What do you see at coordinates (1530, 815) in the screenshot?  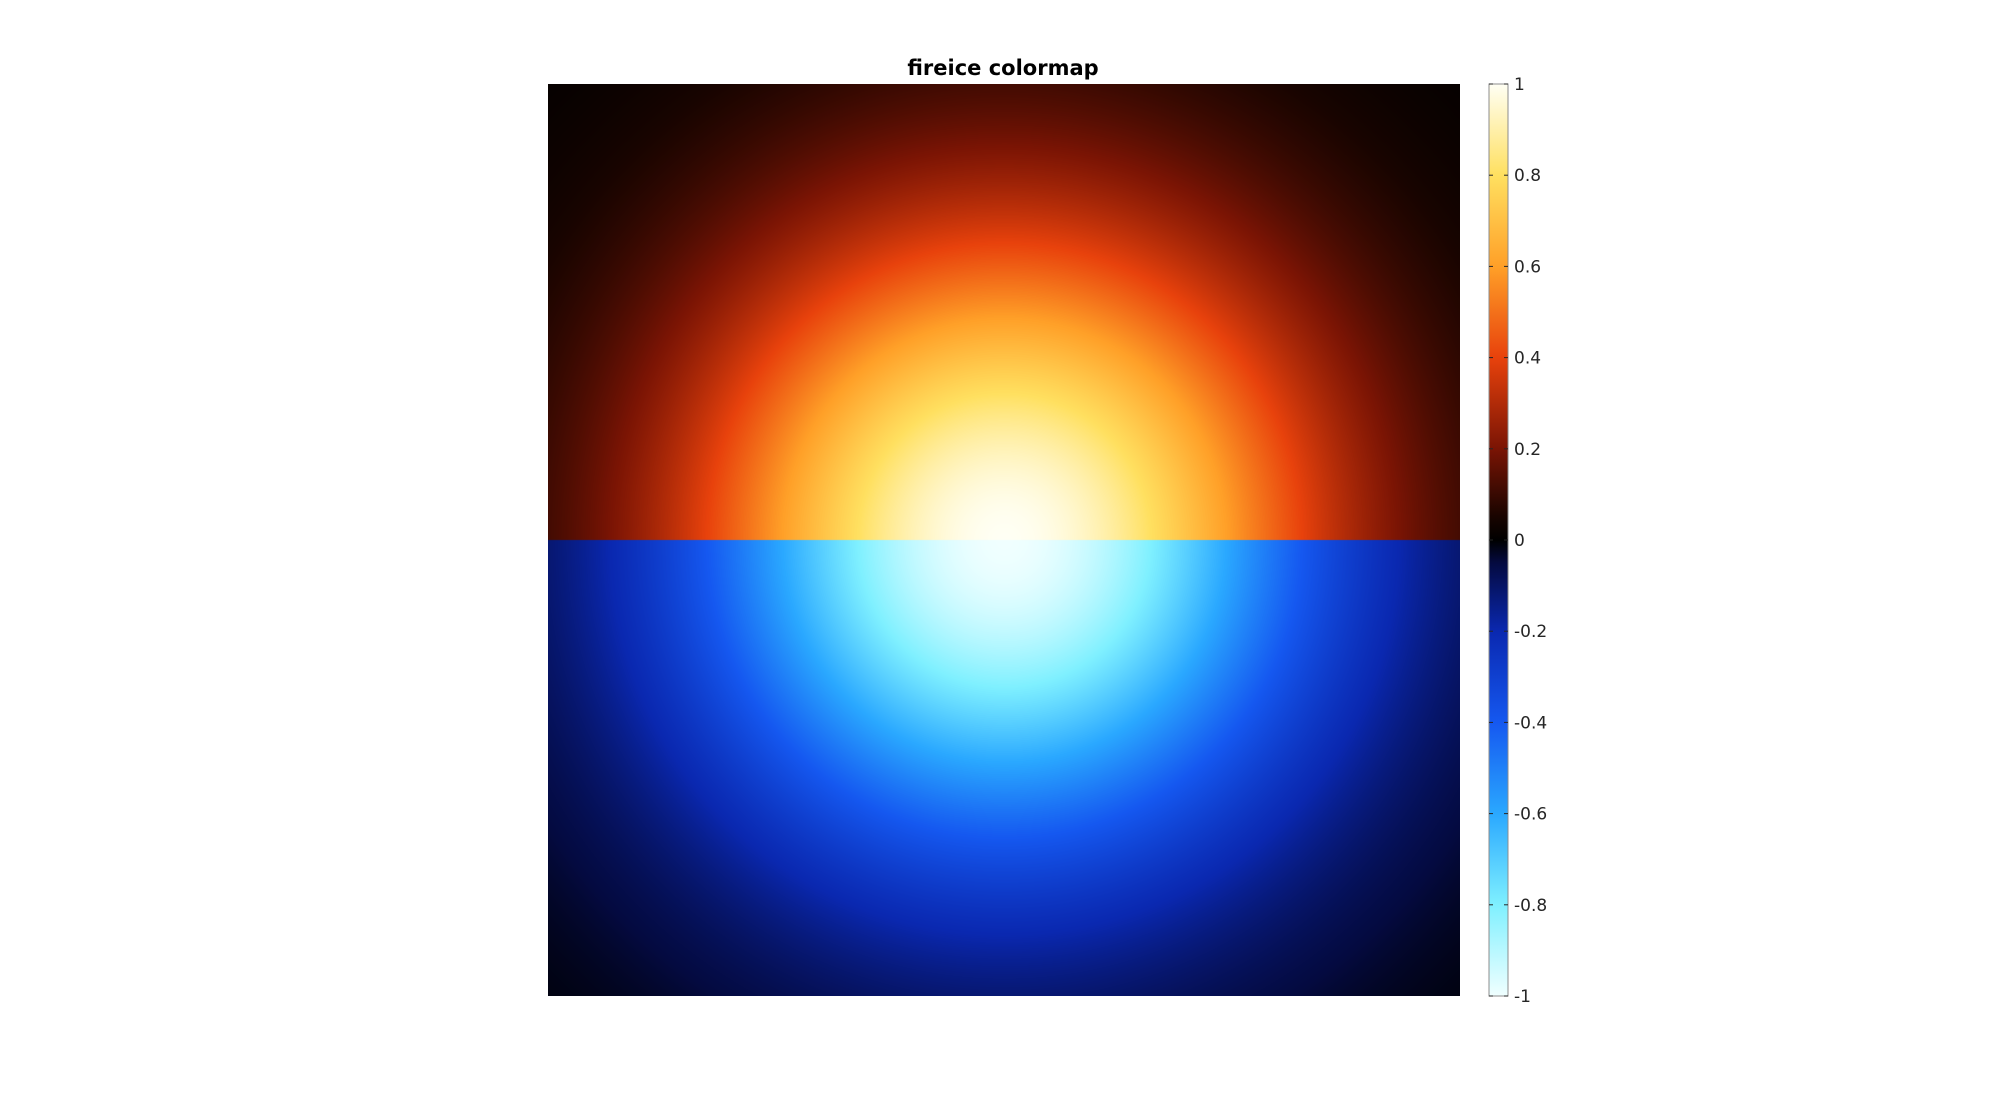 I see `colorbar-tick-label: -0.6` at bounding box center [1530, 815].